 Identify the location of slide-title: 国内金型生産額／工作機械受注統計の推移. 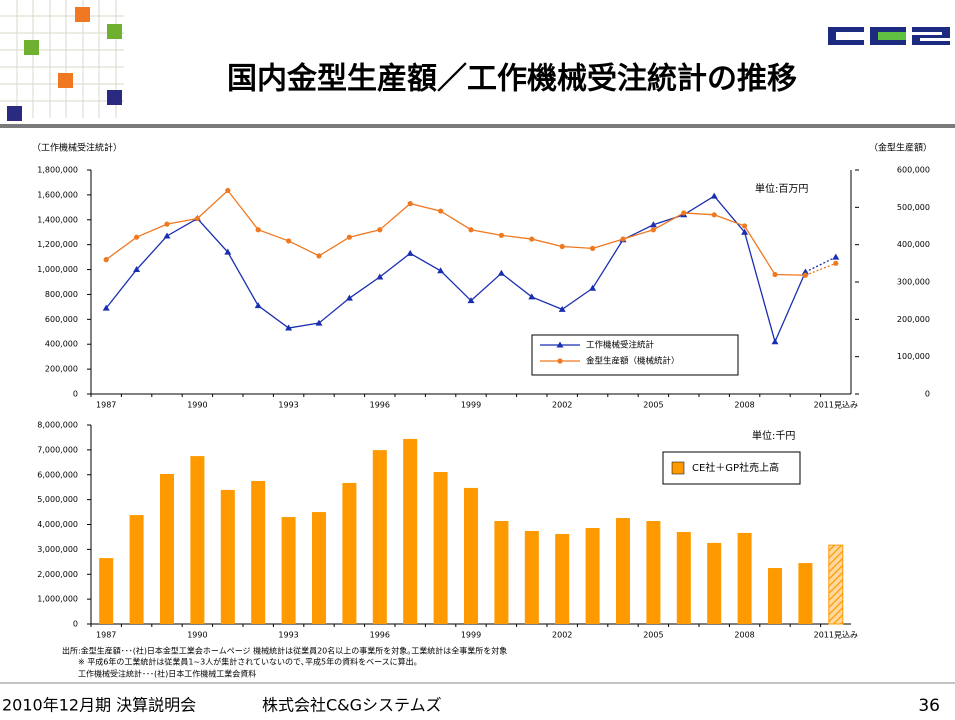
(512, 79).